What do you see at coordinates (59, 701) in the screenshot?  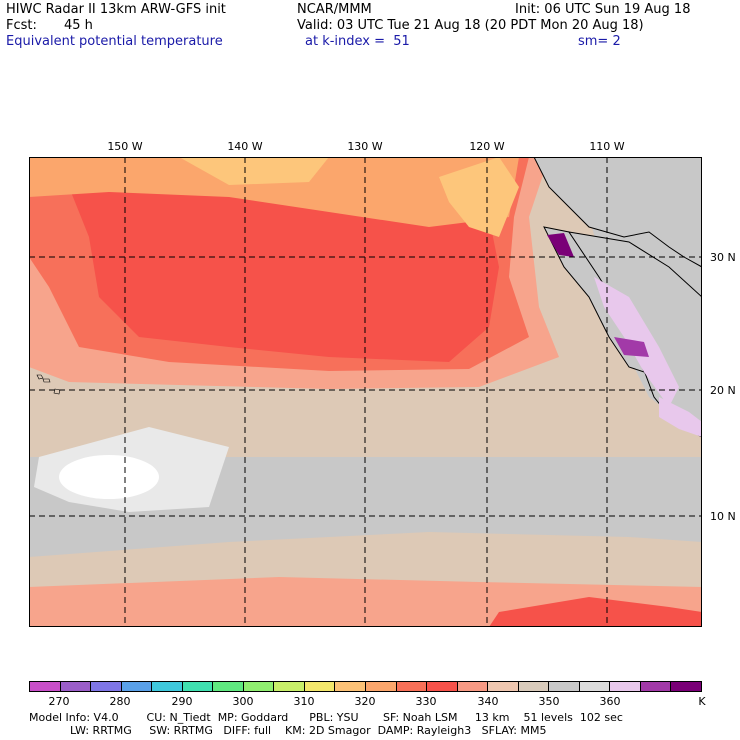 I see `cbar-tick: 270` at bounding box center [59, 701].